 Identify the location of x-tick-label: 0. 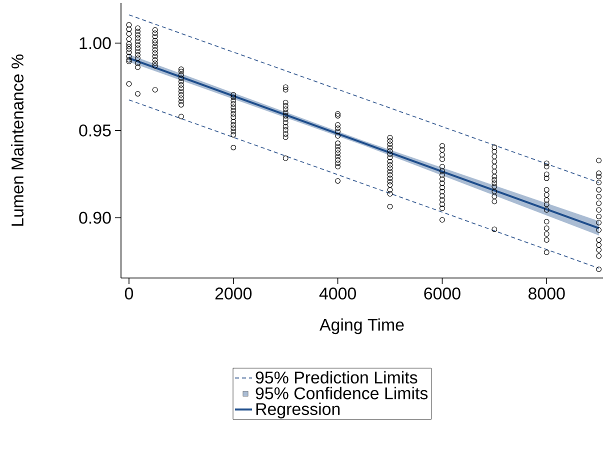
(129, 294).